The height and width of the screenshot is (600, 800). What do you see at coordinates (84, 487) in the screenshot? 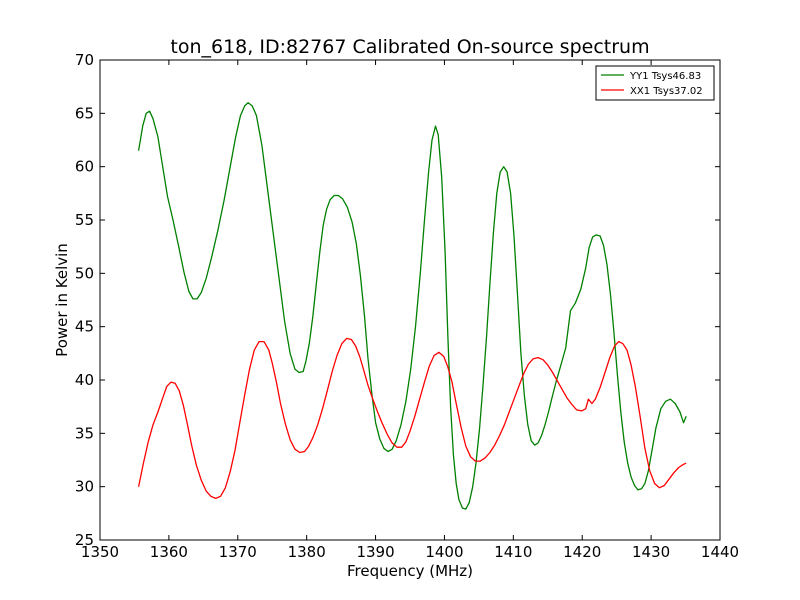
I see `y-tick-label: 30` at bounding box center [84, 487].